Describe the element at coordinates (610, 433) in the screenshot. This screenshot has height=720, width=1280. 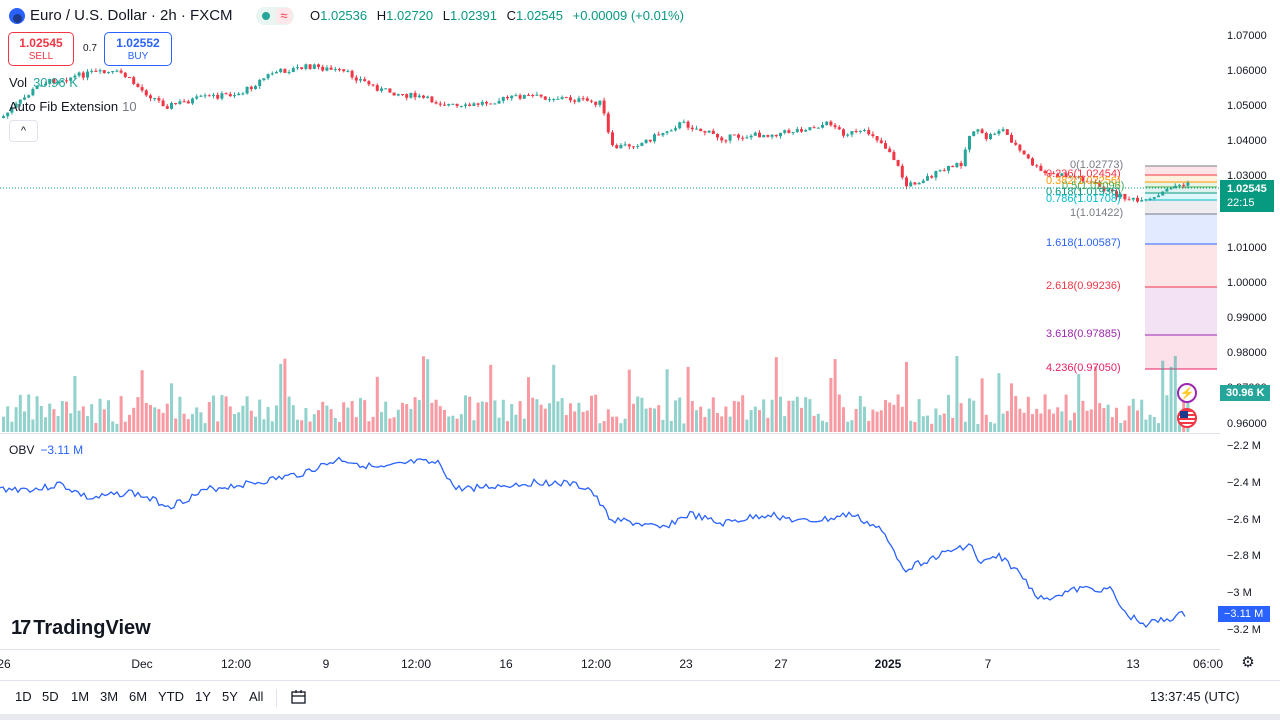
I see `pane-divider` at that location.